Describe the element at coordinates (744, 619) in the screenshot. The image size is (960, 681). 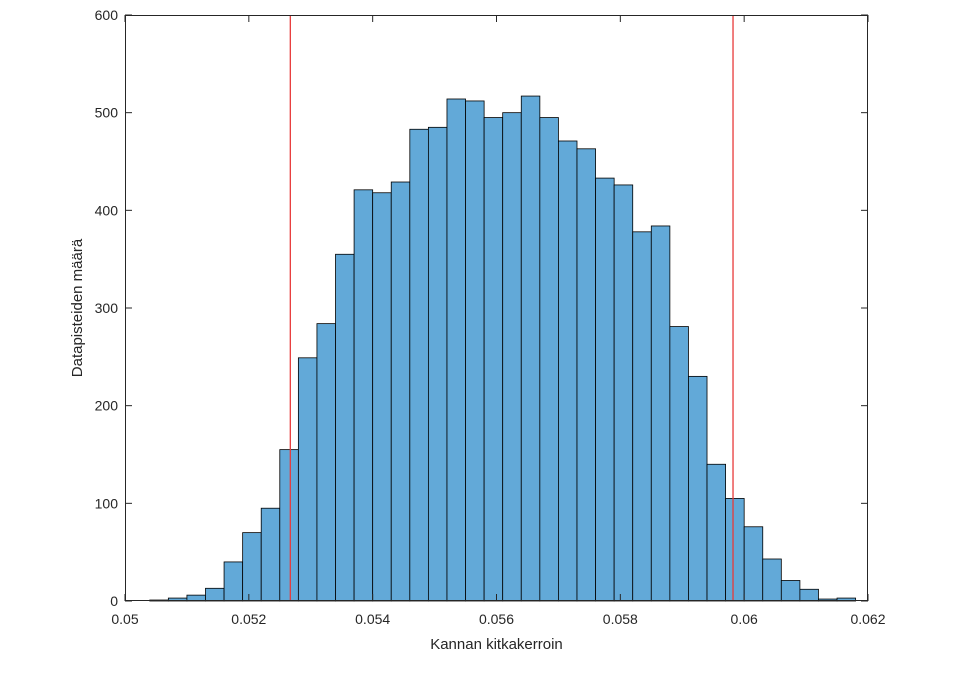
I see `x-tick-label: 0.06` at that location.